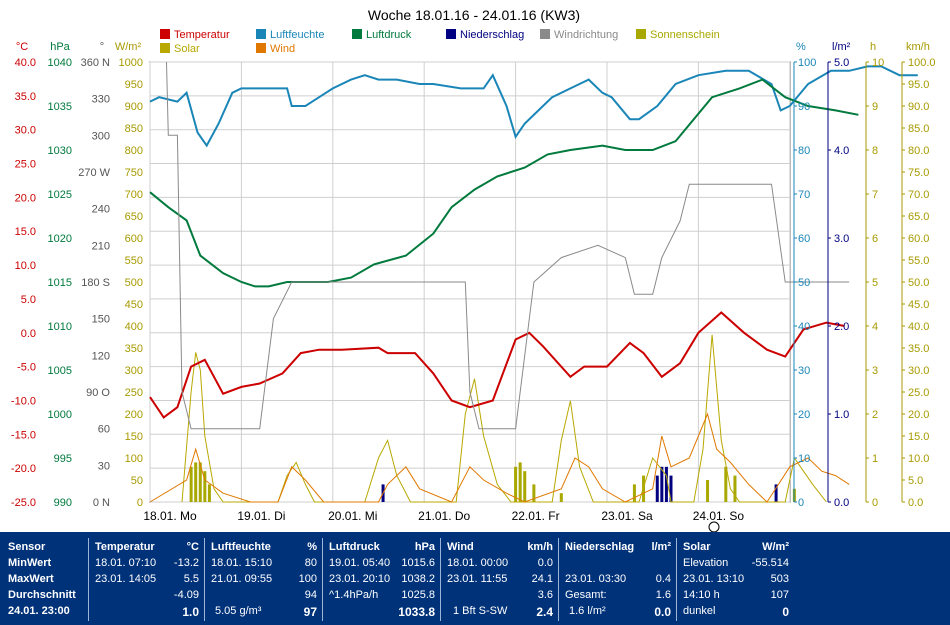 The image size is (950, 625). I want to click on legend-label: Wind, so click(282, 49).